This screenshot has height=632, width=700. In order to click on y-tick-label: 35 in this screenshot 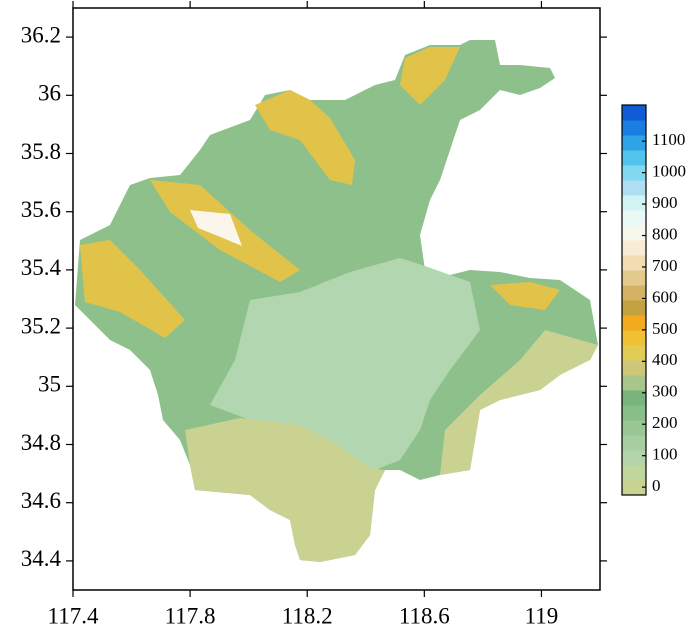, I will do `click(49, 384)`.